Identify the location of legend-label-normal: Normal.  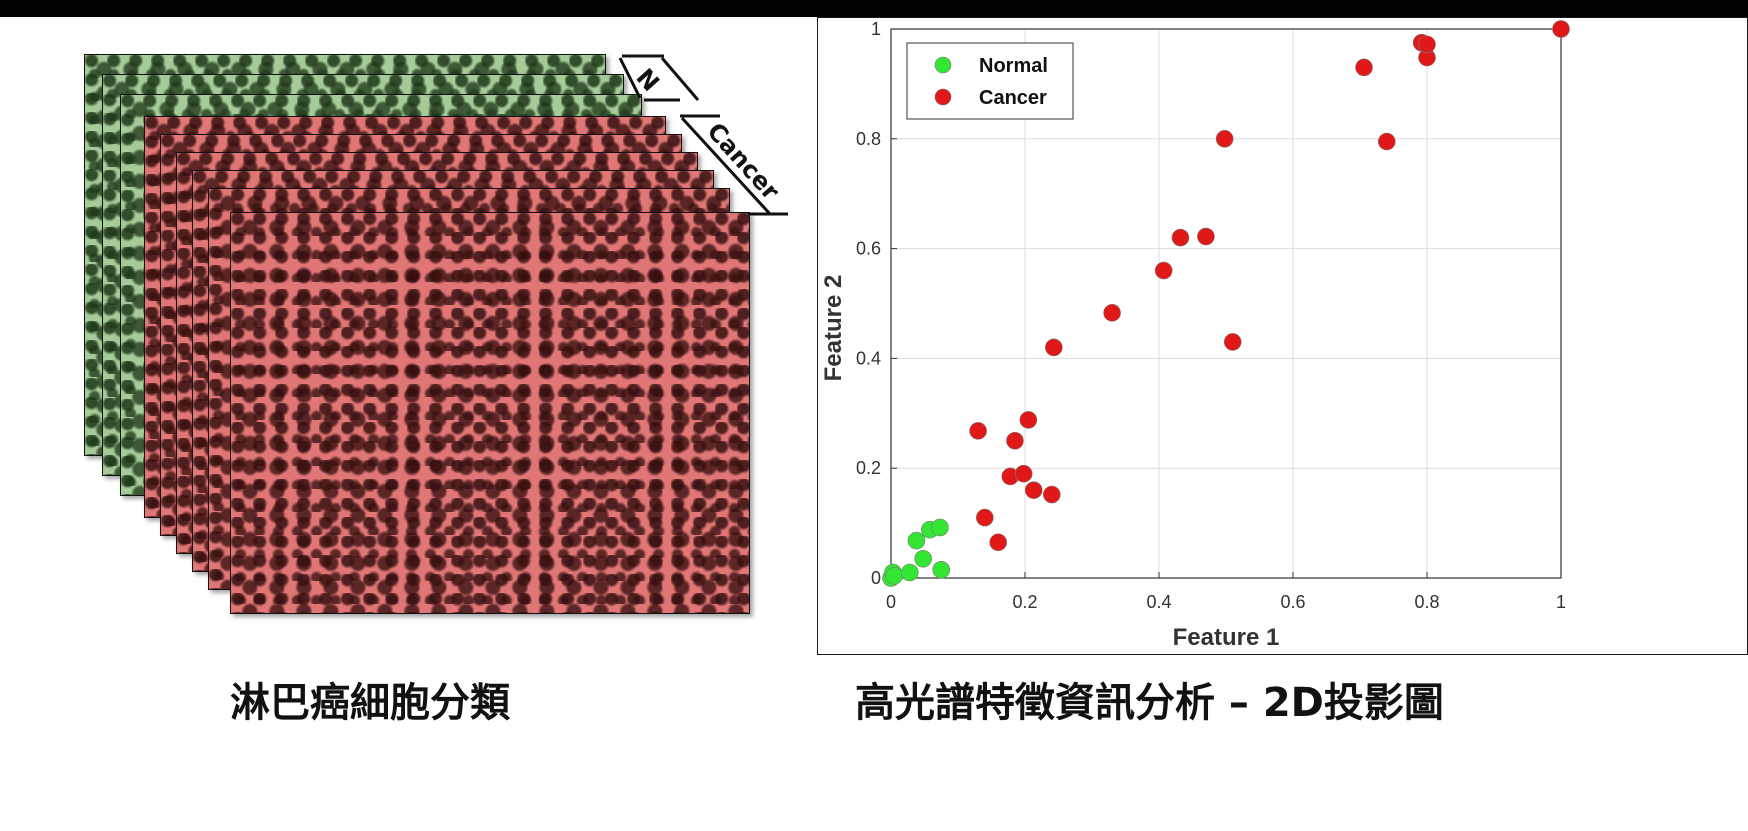
(1013, 66).